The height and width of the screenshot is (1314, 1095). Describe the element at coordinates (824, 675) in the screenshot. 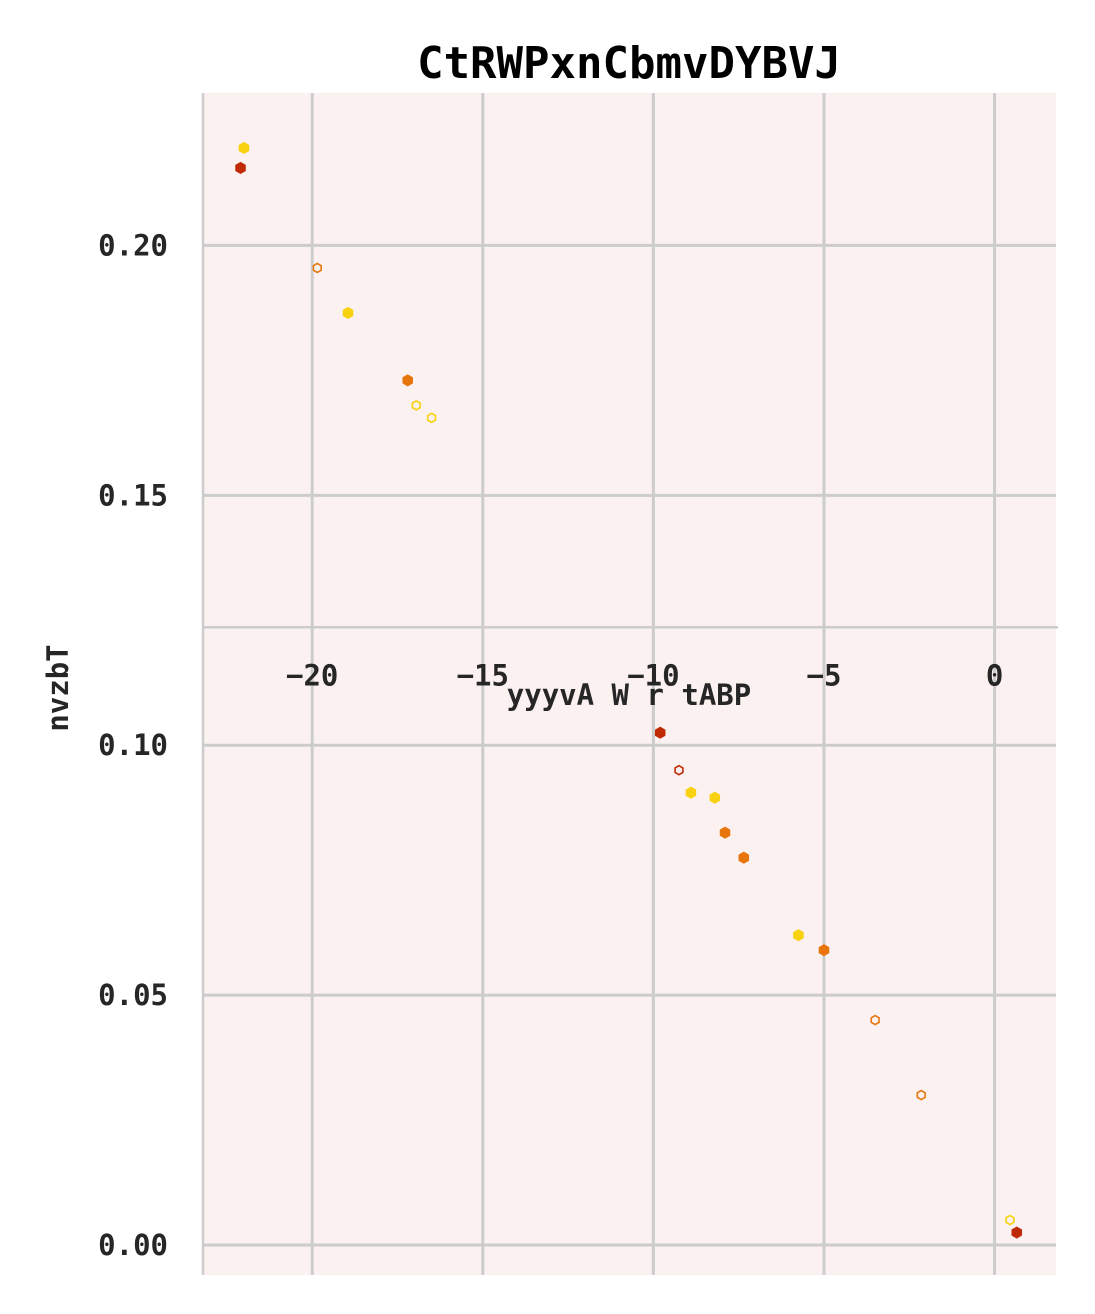

I see `x-tick-label: −5` at that location.